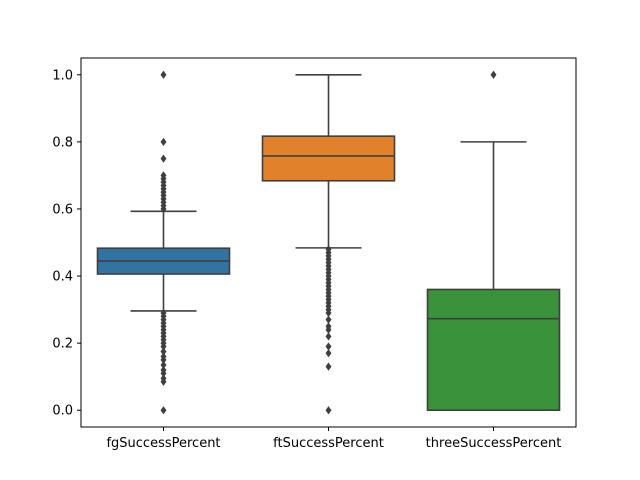 Image resolution: width=640 pixels, height=480 pixels. Describe the element at coordinates (62, 411) in the screenshot. I see `y-tick-label: 0.0` at that location.